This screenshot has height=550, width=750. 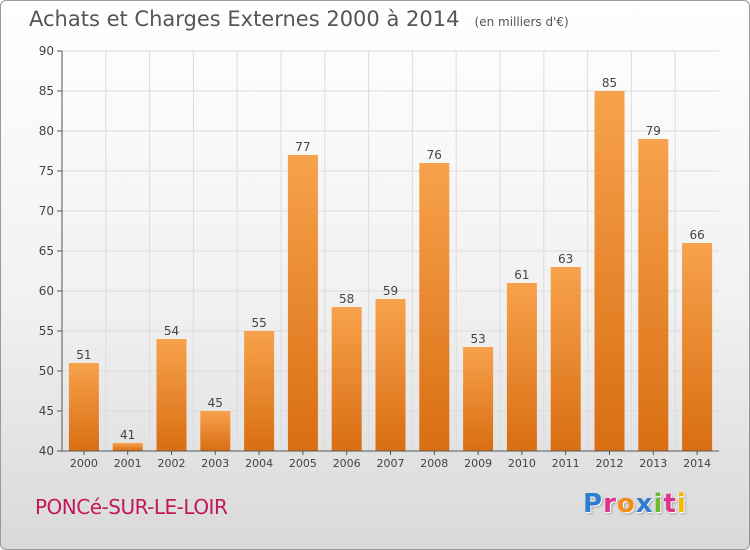 What do you see at coordinates (46, 251) in the screenshot?
I see `y-tick-label: 65` at bounding box center [46, 251].